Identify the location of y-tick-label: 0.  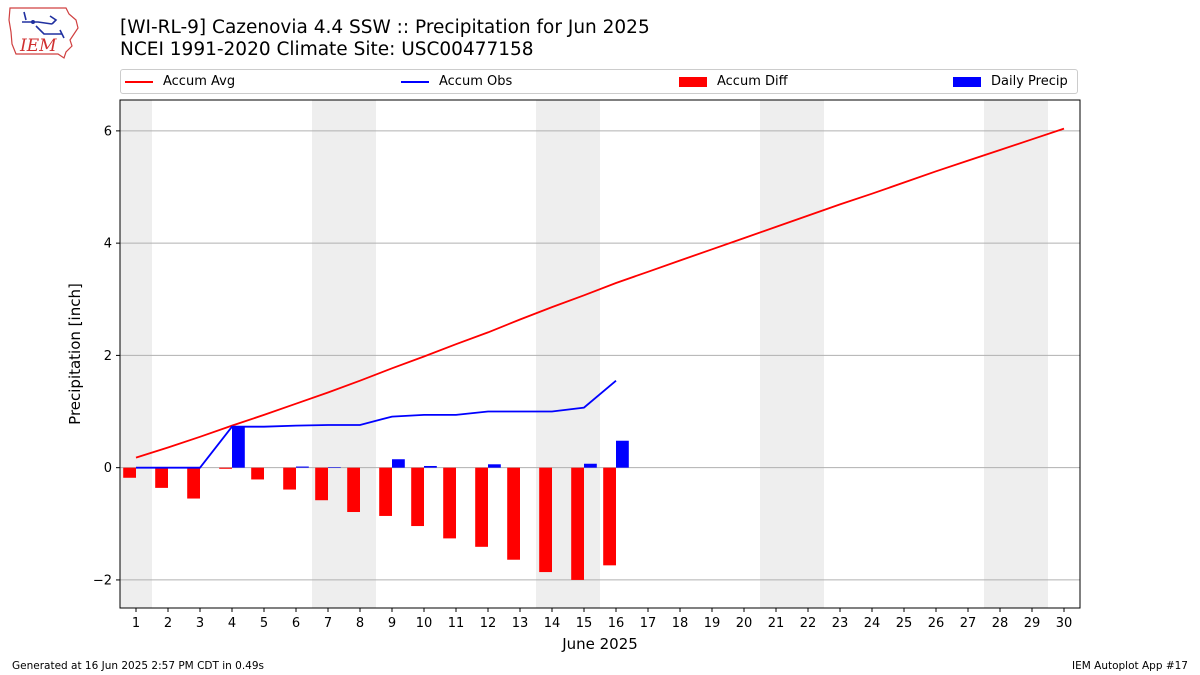
(108, 468).